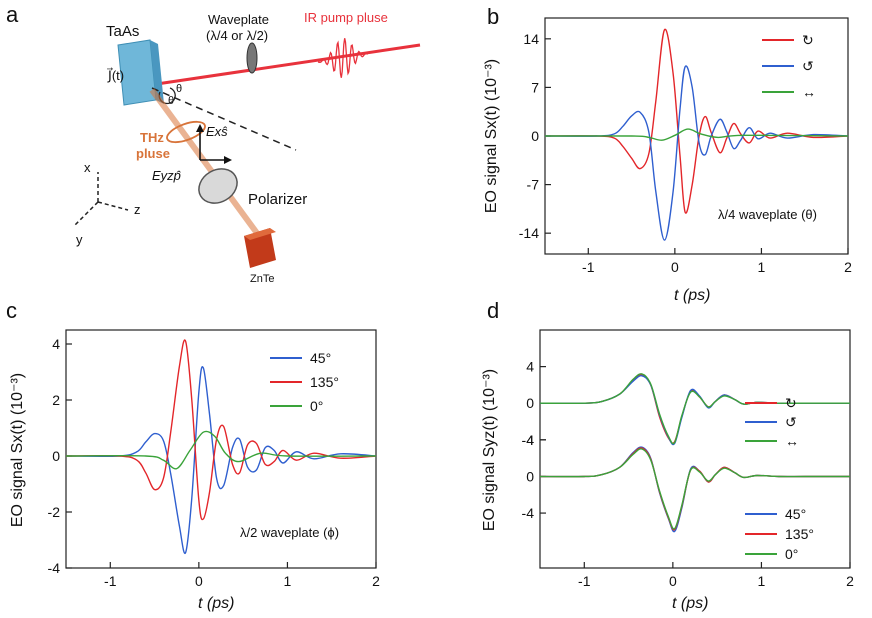  I want to click on chart-d-frame, so click(695, 449).